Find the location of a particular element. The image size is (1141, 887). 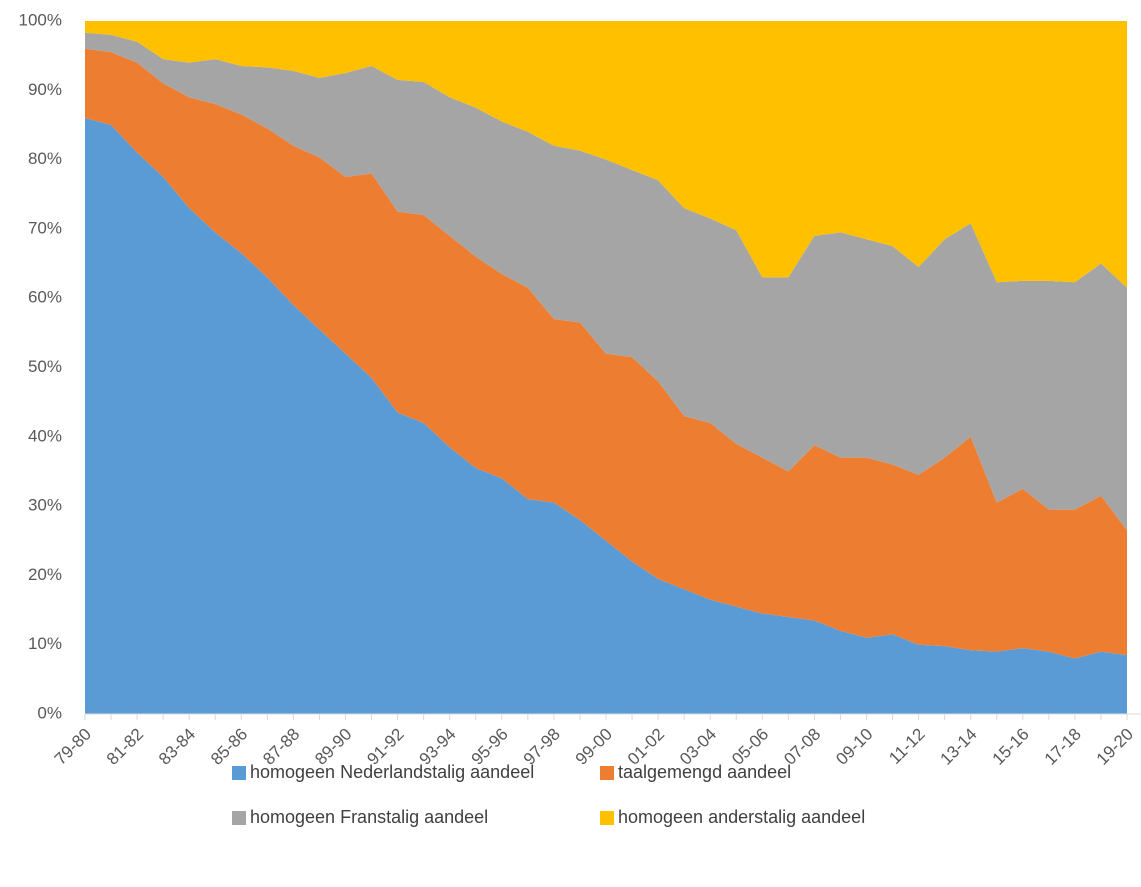

y-tick-label: 80% is located at coordinates (45, 158).